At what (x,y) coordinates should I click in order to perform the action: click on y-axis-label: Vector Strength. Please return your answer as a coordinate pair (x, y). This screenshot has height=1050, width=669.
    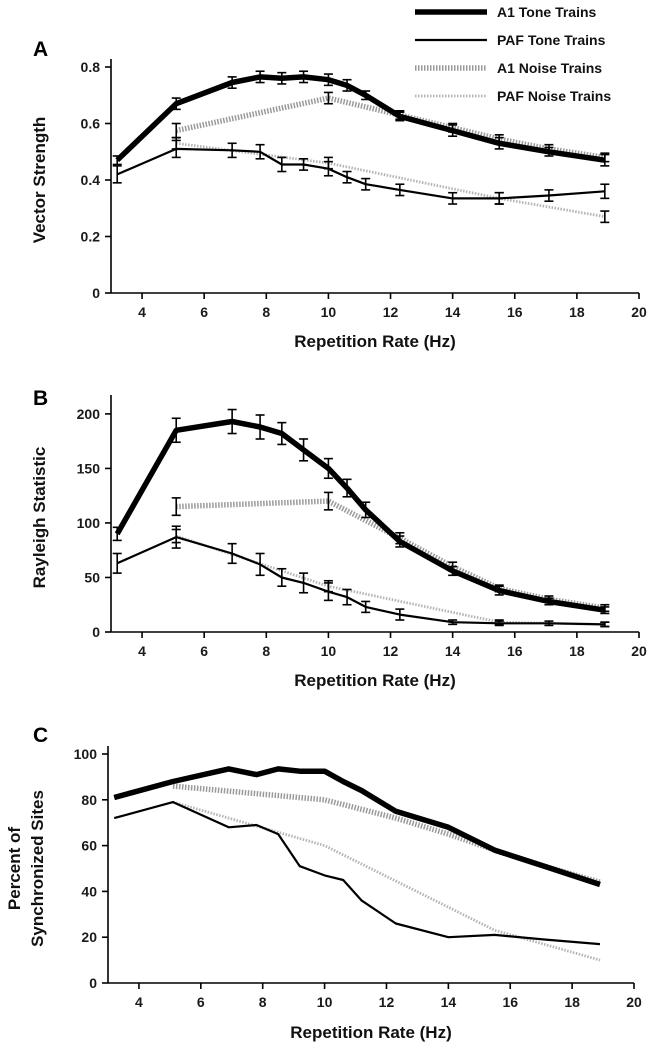
    Looking at the image, I should click on (39, 180).